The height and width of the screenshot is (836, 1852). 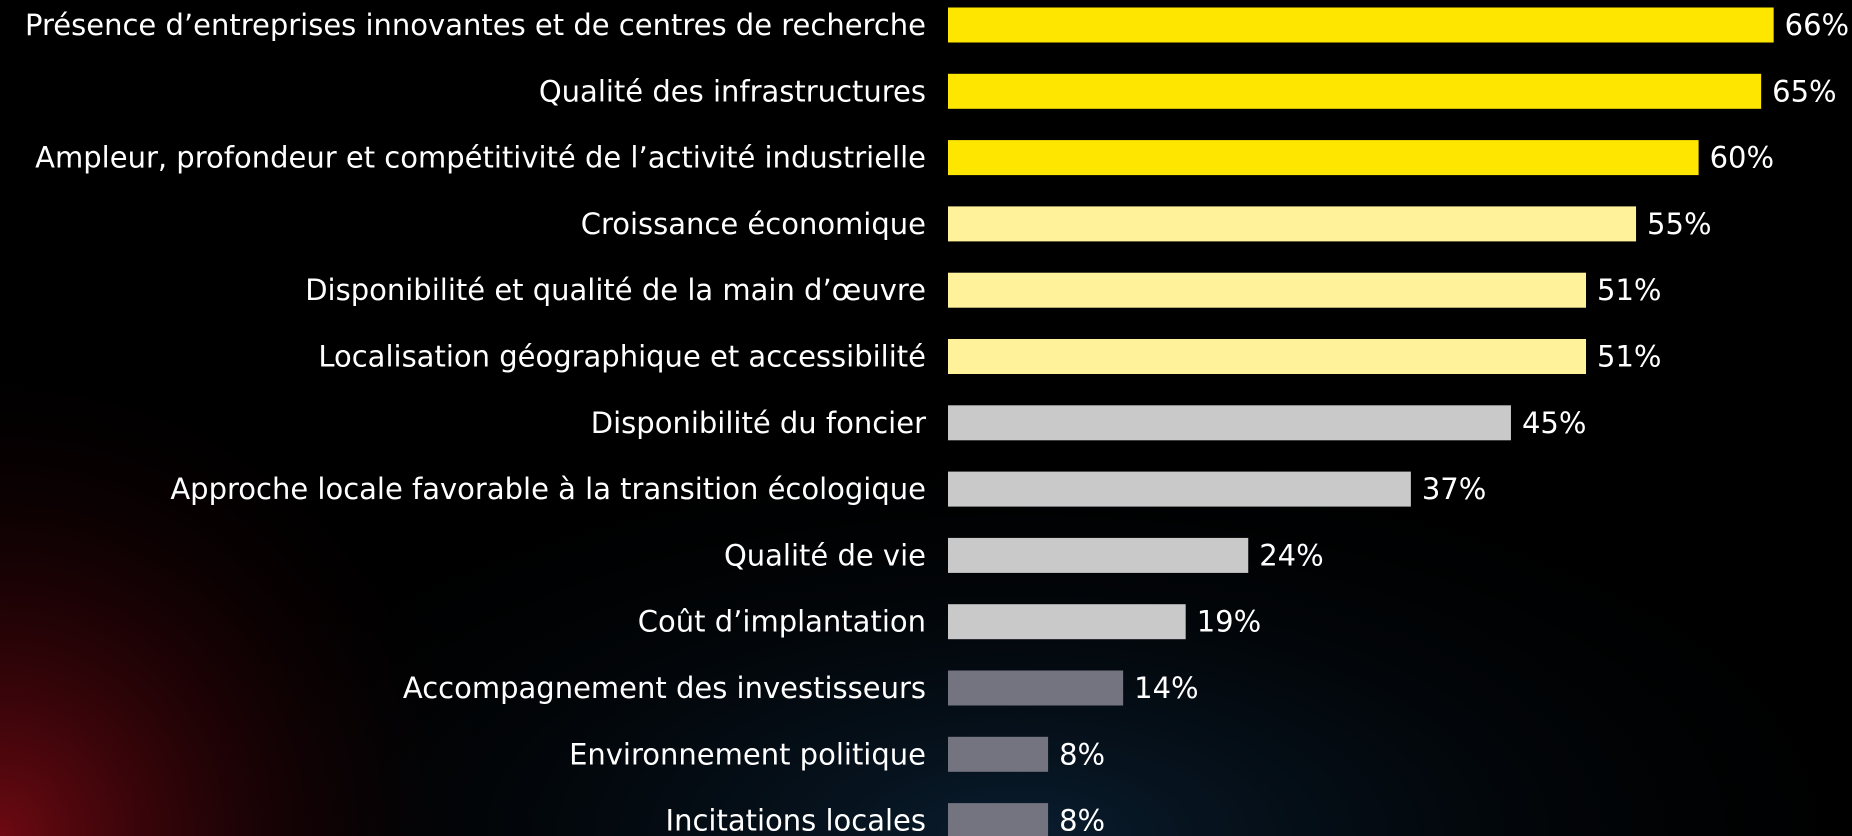 I want to click on category-label: Qualité de vie, so click(x=825, y=555).